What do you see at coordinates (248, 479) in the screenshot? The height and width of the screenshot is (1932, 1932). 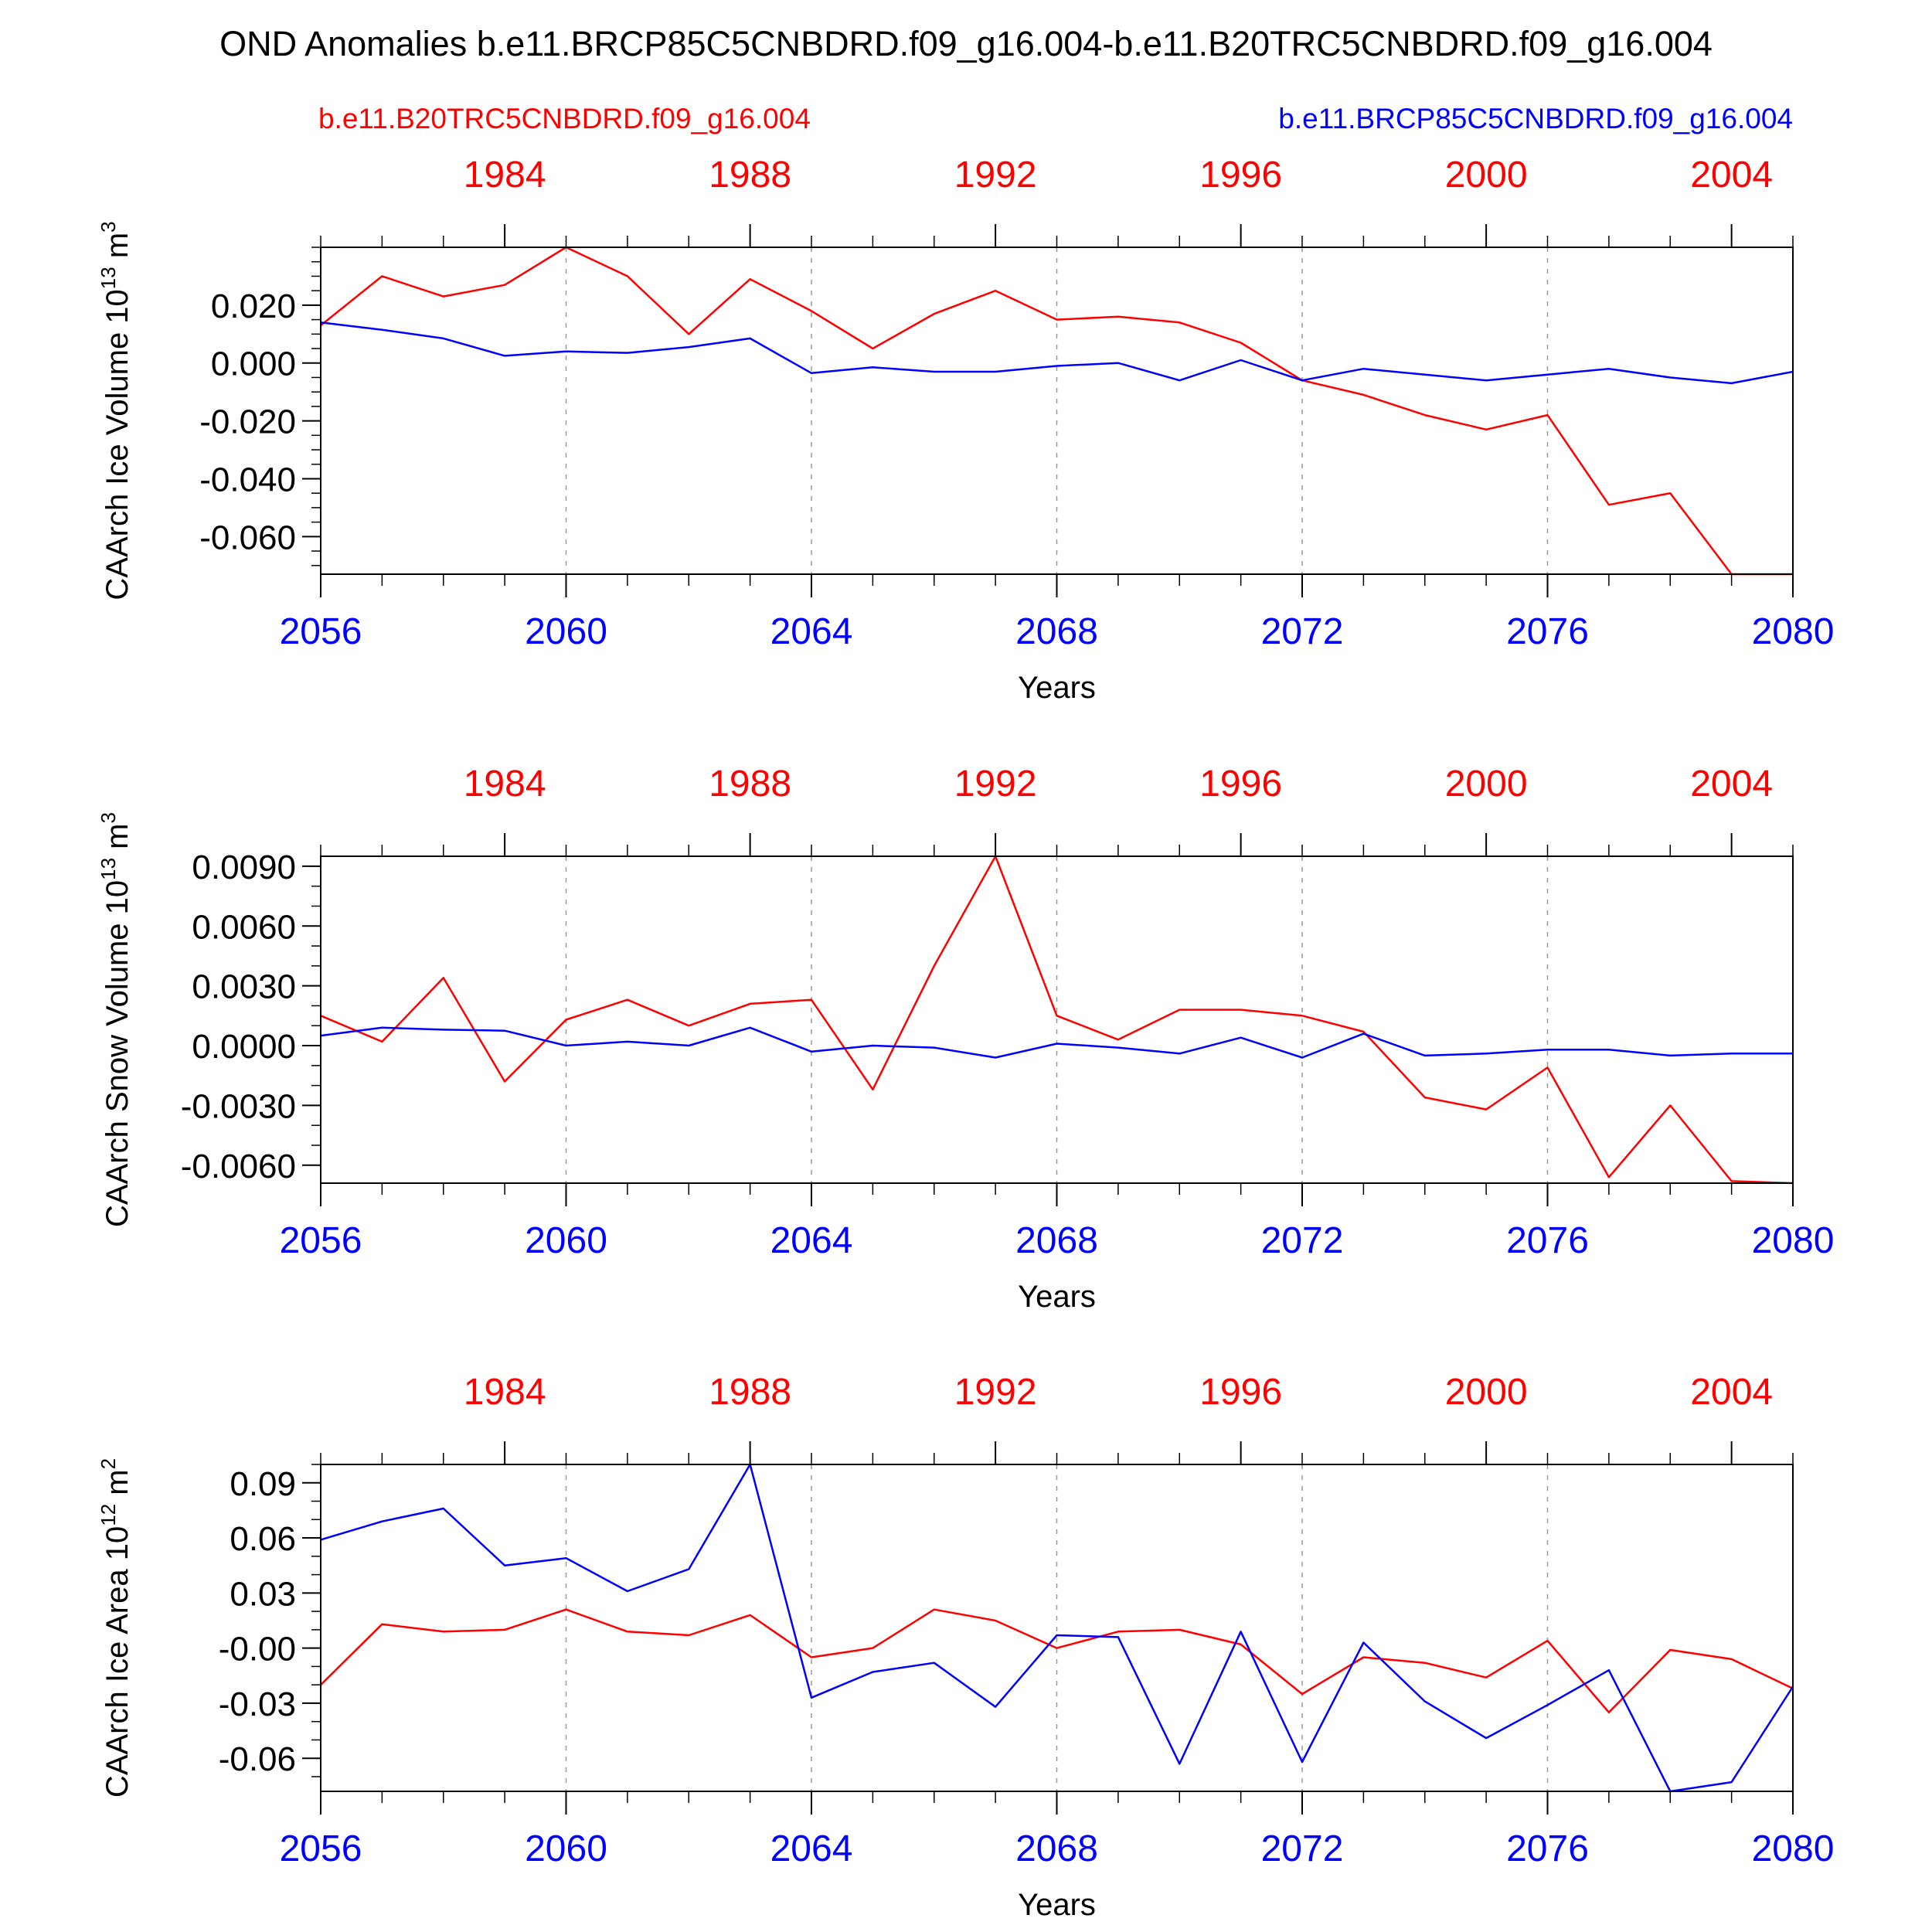 I see `y-tick-label: -0.040` at bounding box center [248, 479].